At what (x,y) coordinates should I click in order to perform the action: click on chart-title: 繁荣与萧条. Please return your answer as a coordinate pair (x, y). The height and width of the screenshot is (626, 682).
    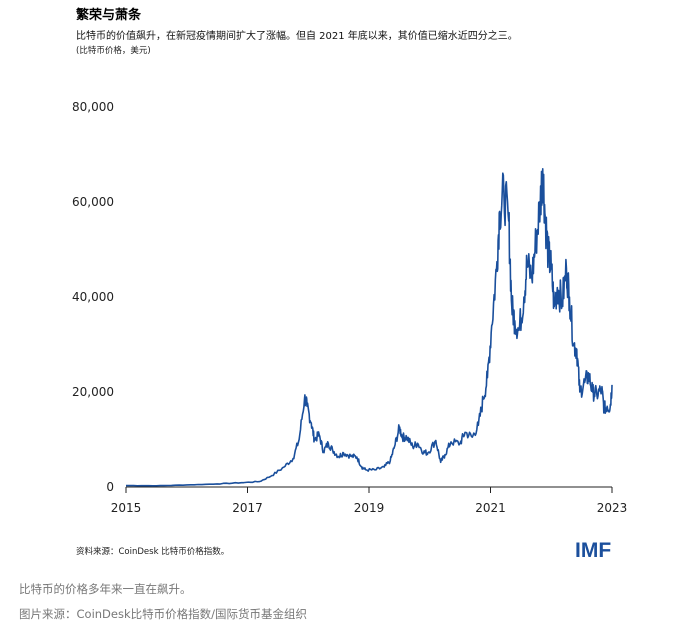
    Looking at the image, I should click on (109, 15).